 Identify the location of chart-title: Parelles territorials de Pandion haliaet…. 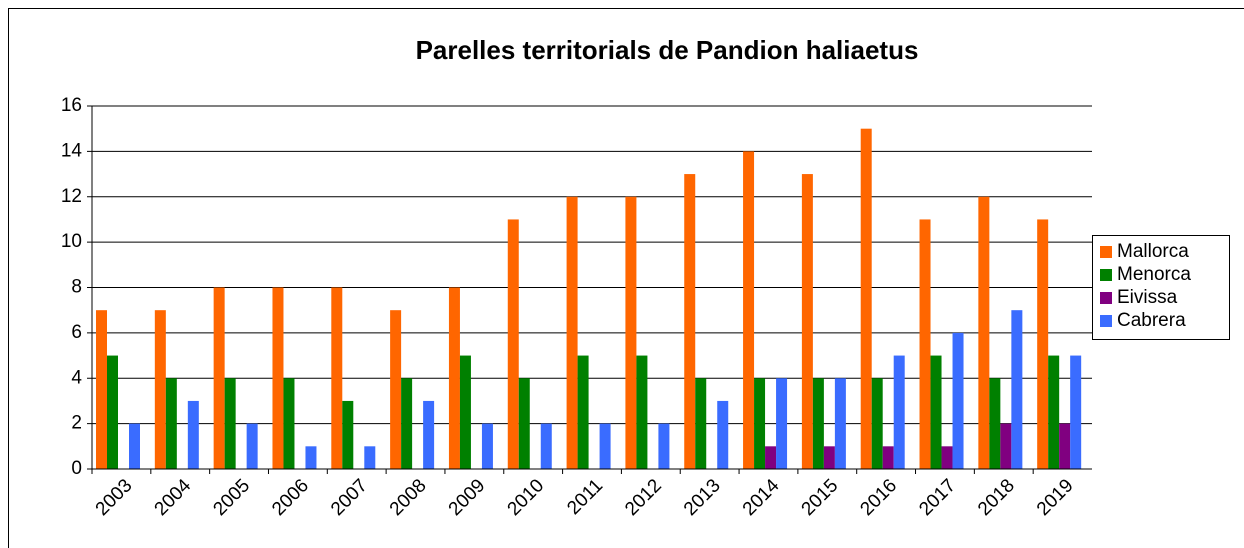
(667, 50).